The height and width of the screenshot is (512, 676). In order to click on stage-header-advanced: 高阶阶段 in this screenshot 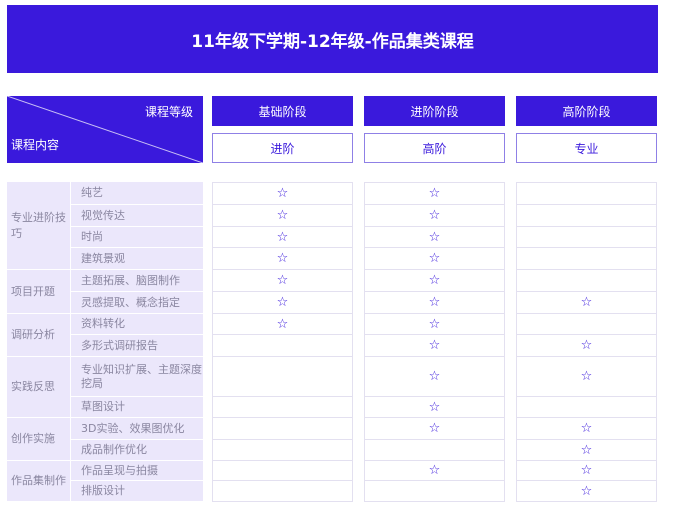, I will do `click(586, 111)`.